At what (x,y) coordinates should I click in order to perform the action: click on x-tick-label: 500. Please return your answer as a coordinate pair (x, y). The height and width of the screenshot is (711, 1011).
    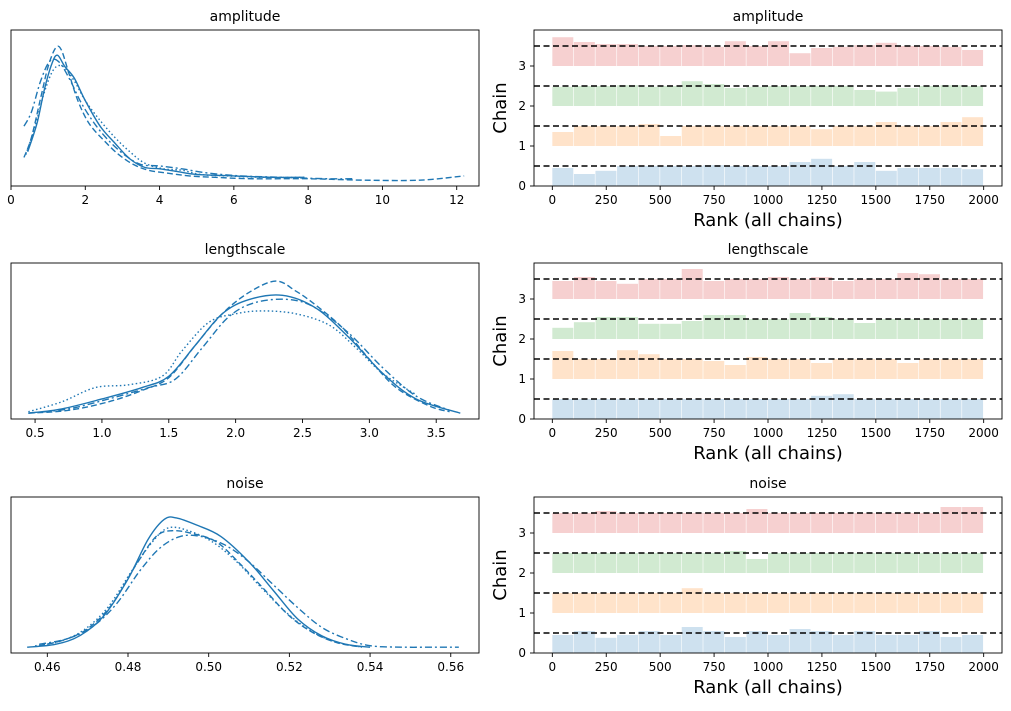
    Looking at the image, I should click on (660, 433).